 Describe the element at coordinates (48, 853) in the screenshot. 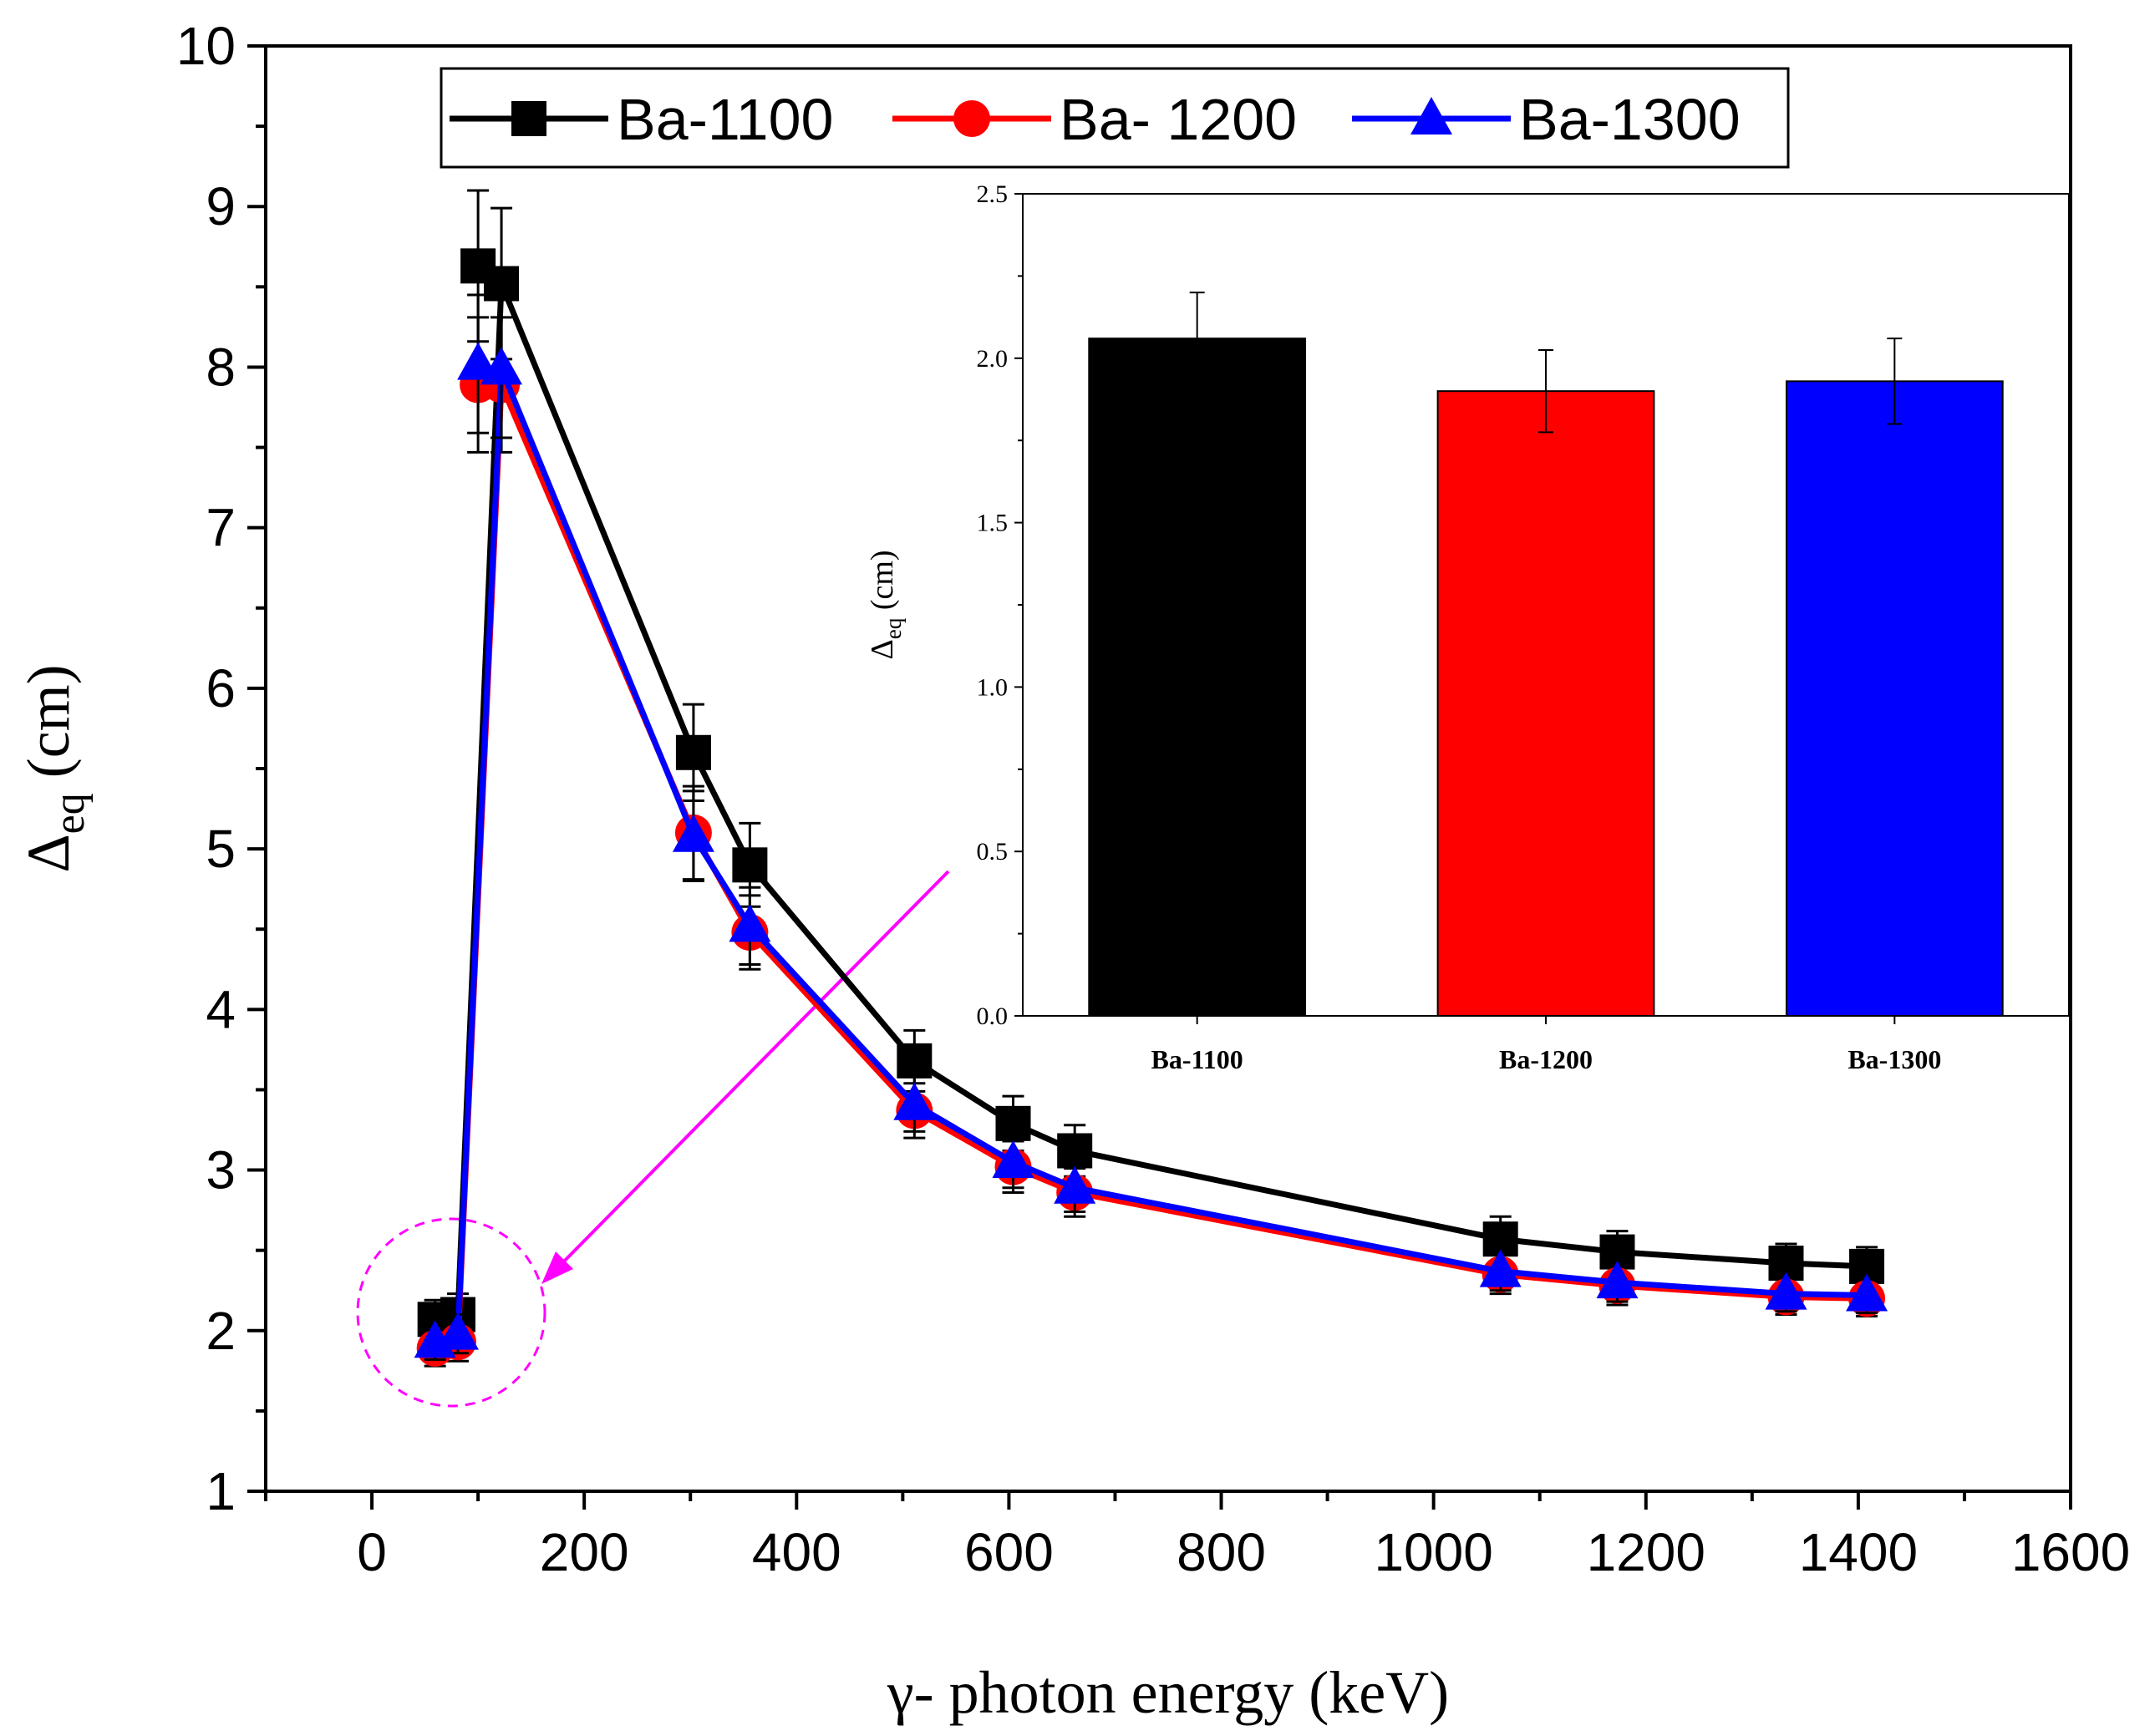

I see `main-y-axis-symbol: Δ` at that location.